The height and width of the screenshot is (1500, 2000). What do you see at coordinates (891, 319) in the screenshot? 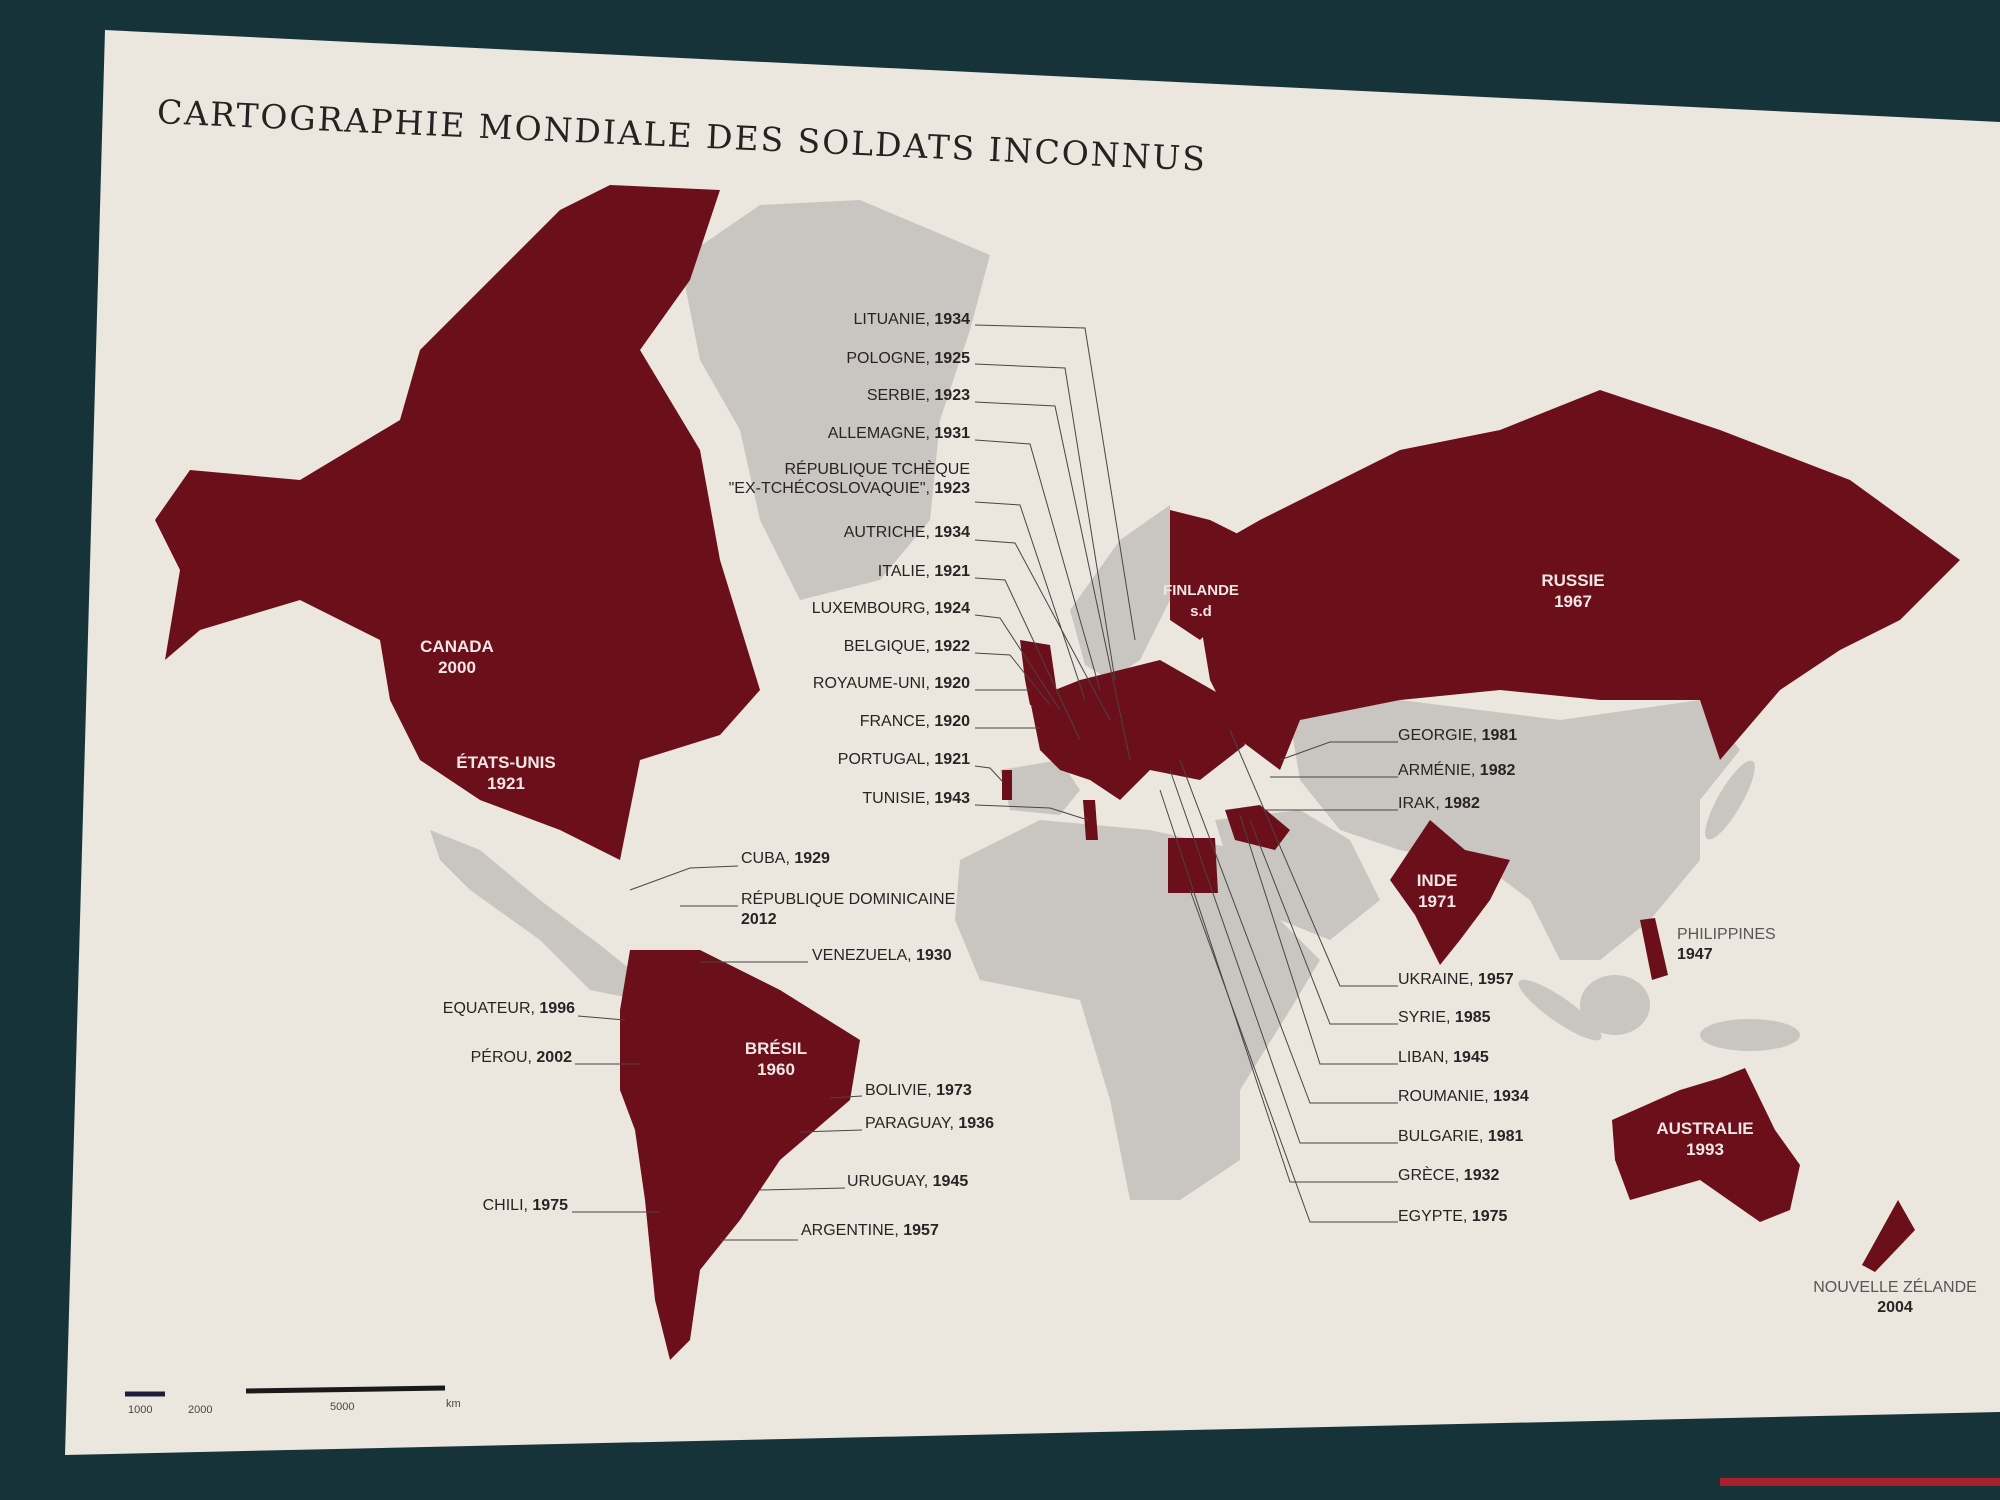
I see `label-name: LITUANIE,` at bounding box center [891, 319].